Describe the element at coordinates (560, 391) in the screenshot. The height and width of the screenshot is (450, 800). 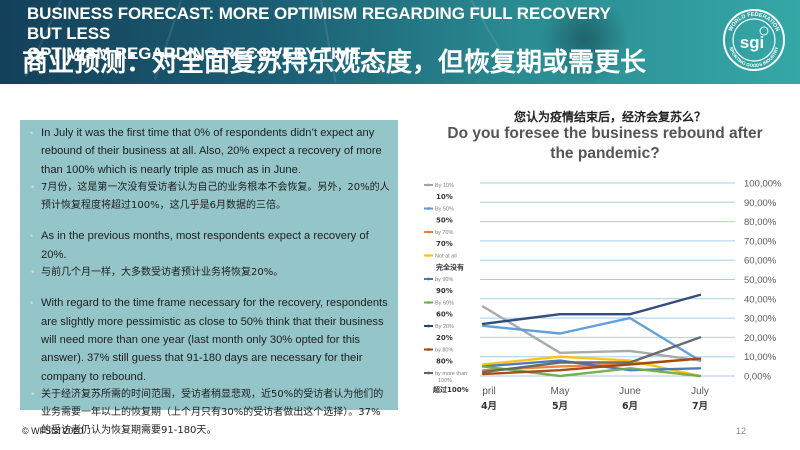
I see `x-tick-label: May` at that location.